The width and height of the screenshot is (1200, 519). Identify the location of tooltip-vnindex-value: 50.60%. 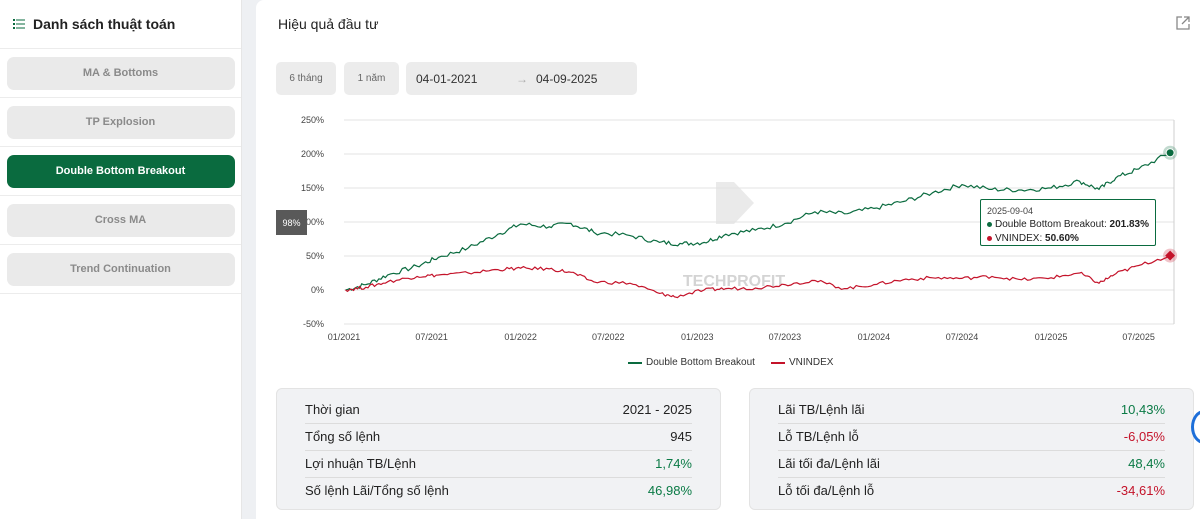
(1062, 238).